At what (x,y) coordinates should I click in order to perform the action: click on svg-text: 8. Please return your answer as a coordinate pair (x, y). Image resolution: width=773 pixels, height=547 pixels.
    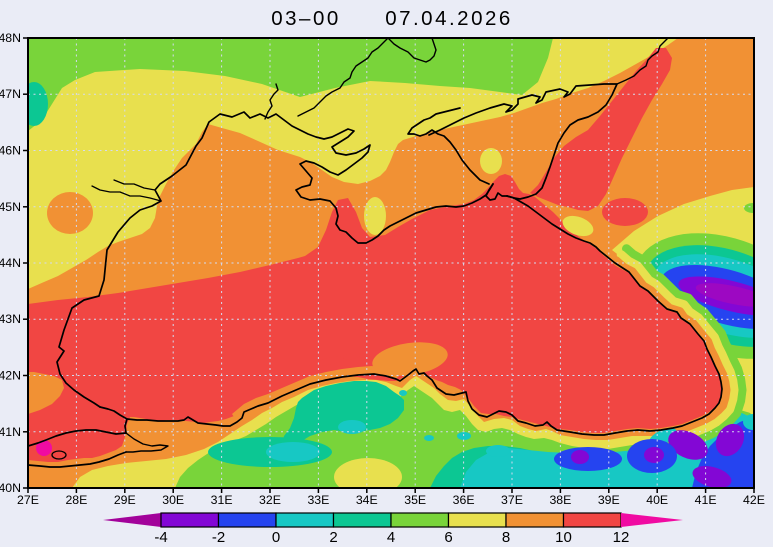
    Looking at the image, I should click on (506, 537).